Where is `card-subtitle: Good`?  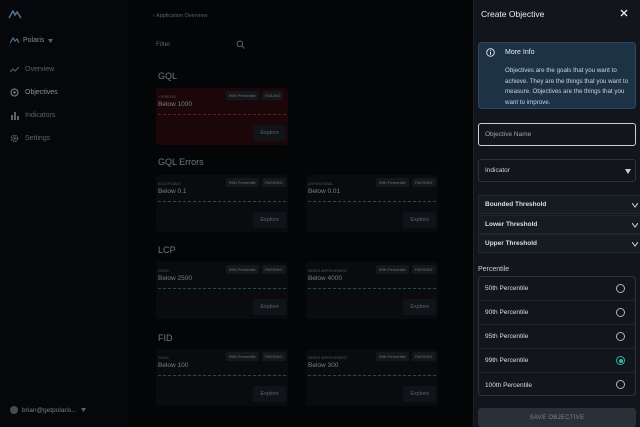
card-subtitle: Good is located at coordinates (163, 358).